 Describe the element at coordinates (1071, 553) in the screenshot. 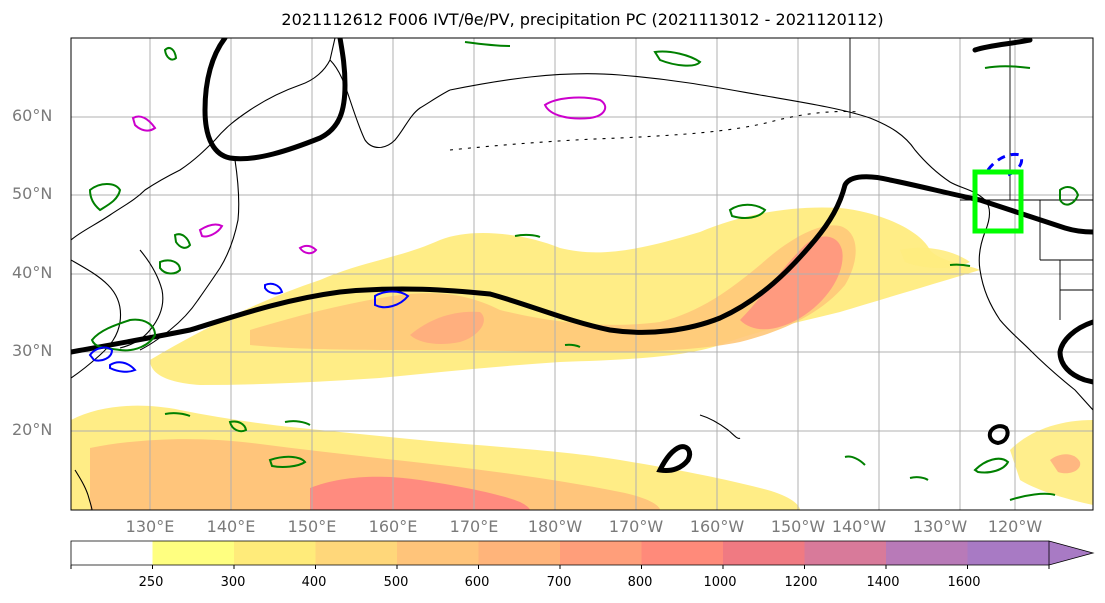

I see `colorbar-extend-arrow` at that location.